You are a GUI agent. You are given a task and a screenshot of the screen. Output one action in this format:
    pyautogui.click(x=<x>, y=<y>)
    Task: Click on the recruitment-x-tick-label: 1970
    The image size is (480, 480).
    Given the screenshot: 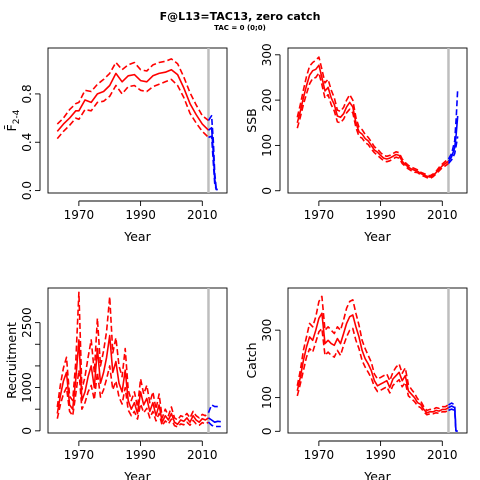 What is the action you would take?
    pyautogui.click(x=79, y=455)
    